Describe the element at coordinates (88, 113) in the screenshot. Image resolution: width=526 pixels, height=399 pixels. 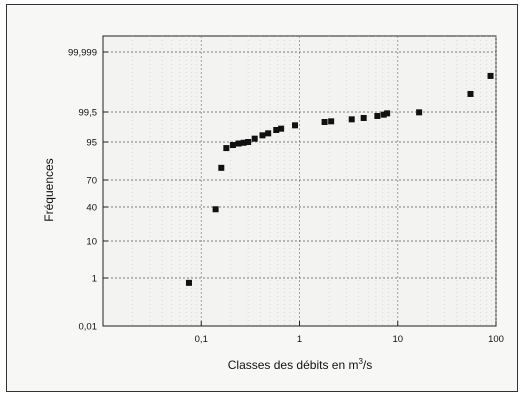
I see `y-tick-label: 99,5` at that location.